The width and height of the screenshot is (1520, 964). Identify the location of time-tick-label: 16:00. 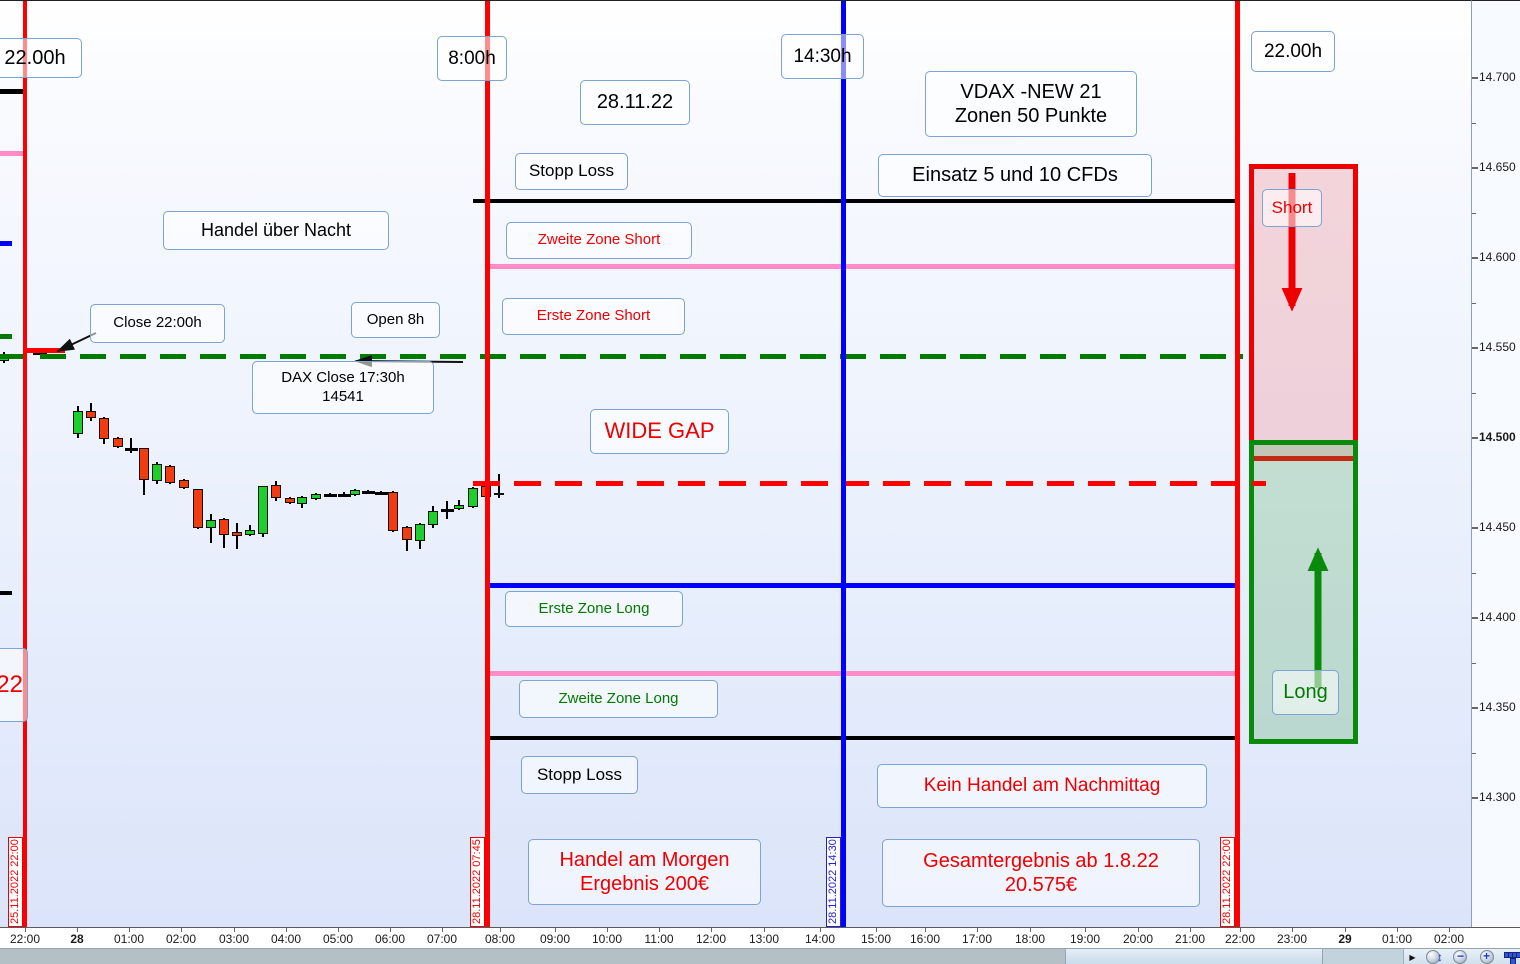
(925, 939).